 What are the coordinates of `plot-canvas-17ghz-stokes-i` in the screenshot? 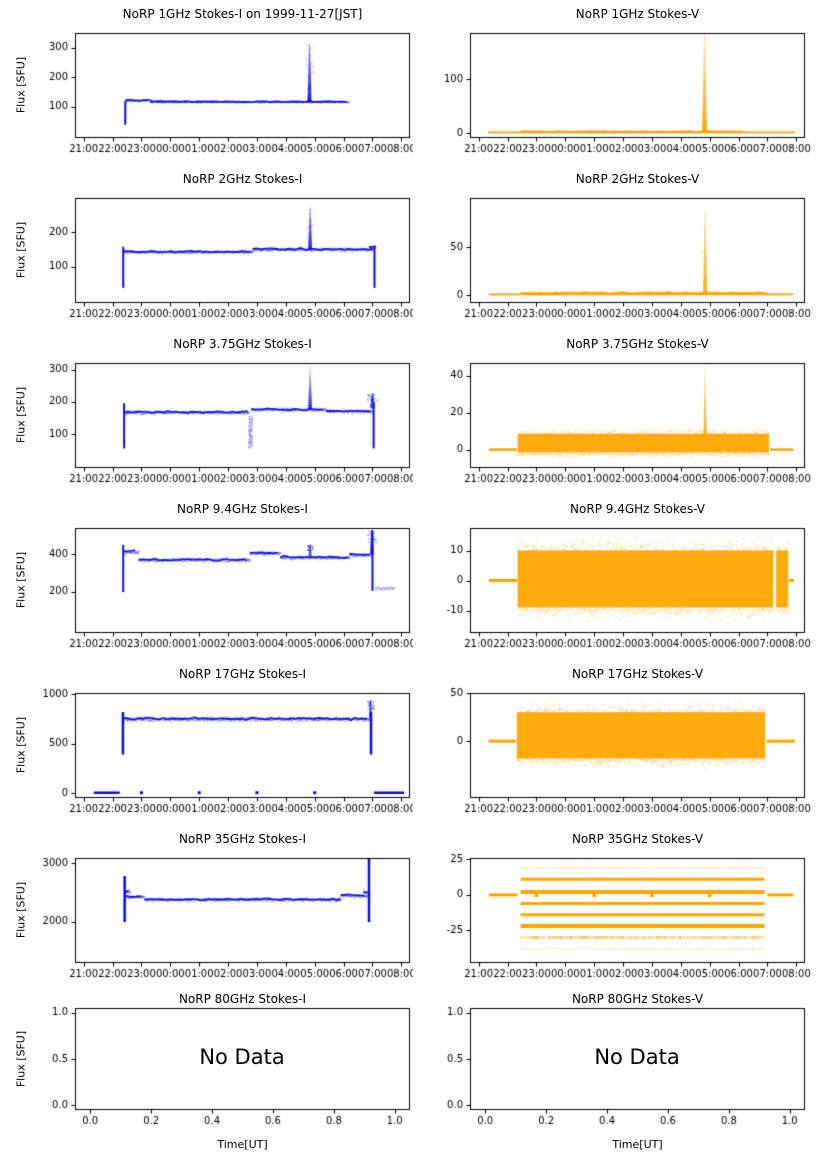 It's located at (206, 742).